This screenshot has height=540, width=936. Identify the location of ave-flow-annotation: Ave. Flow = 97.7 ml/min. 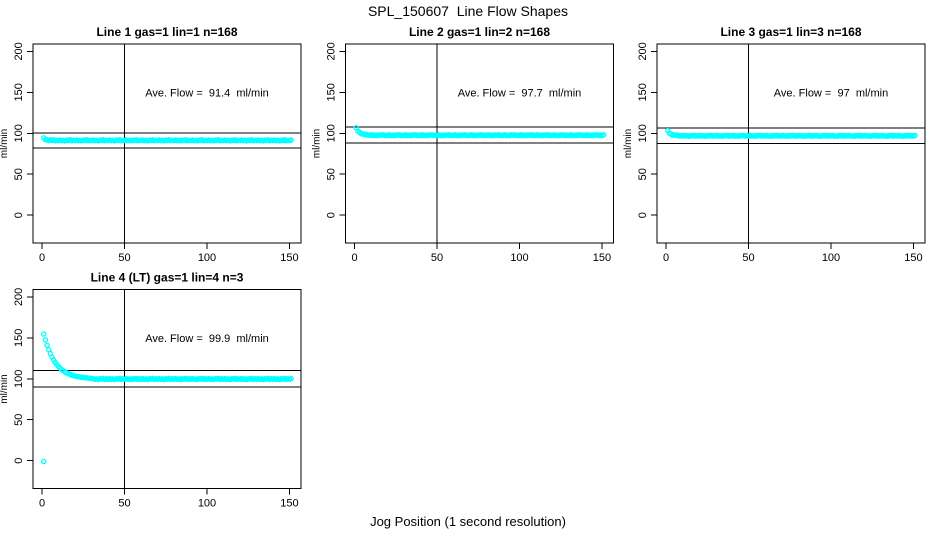
(520, 93).